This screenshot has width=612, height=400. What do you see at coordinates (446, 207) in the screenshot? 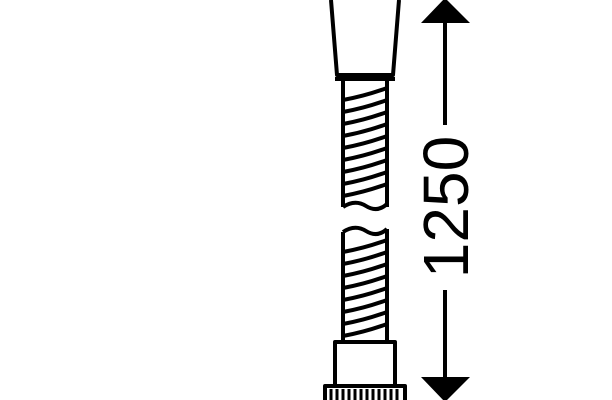
I see `dimension-length-label: 1250` at bounding box center [446, 207].